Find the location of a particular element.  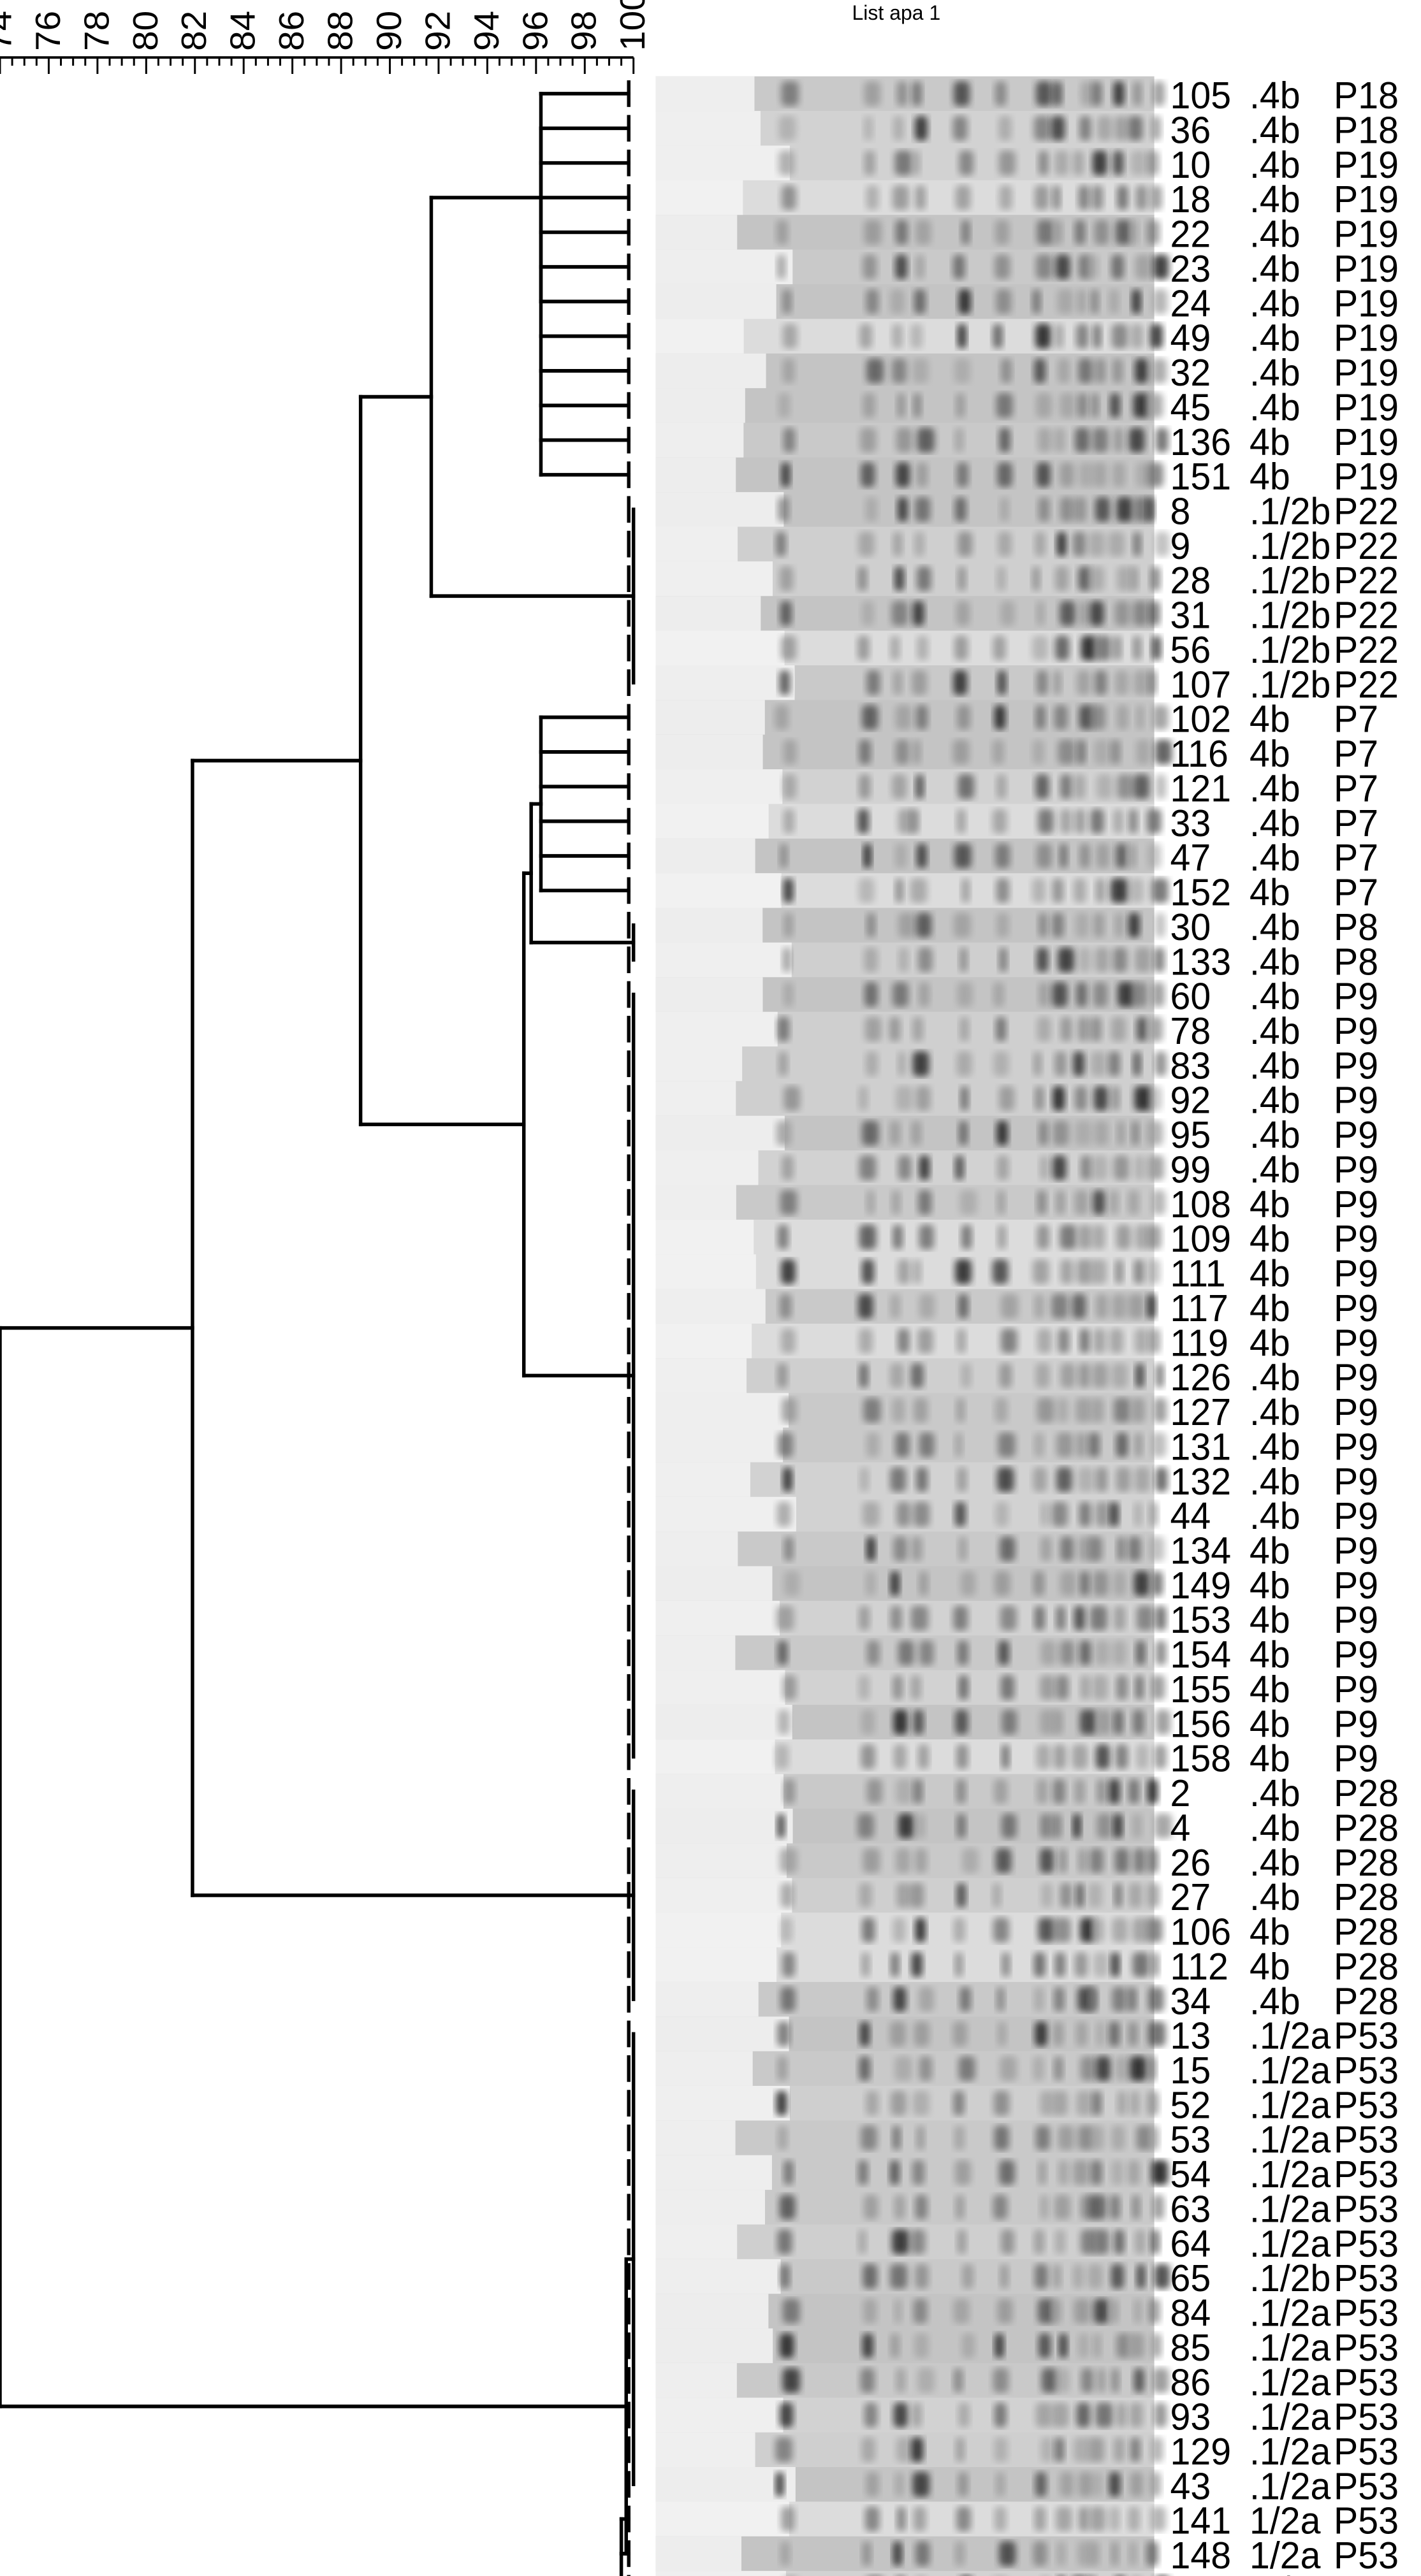

isolate-id-label: 28 is located at coordinates (1191, 581).